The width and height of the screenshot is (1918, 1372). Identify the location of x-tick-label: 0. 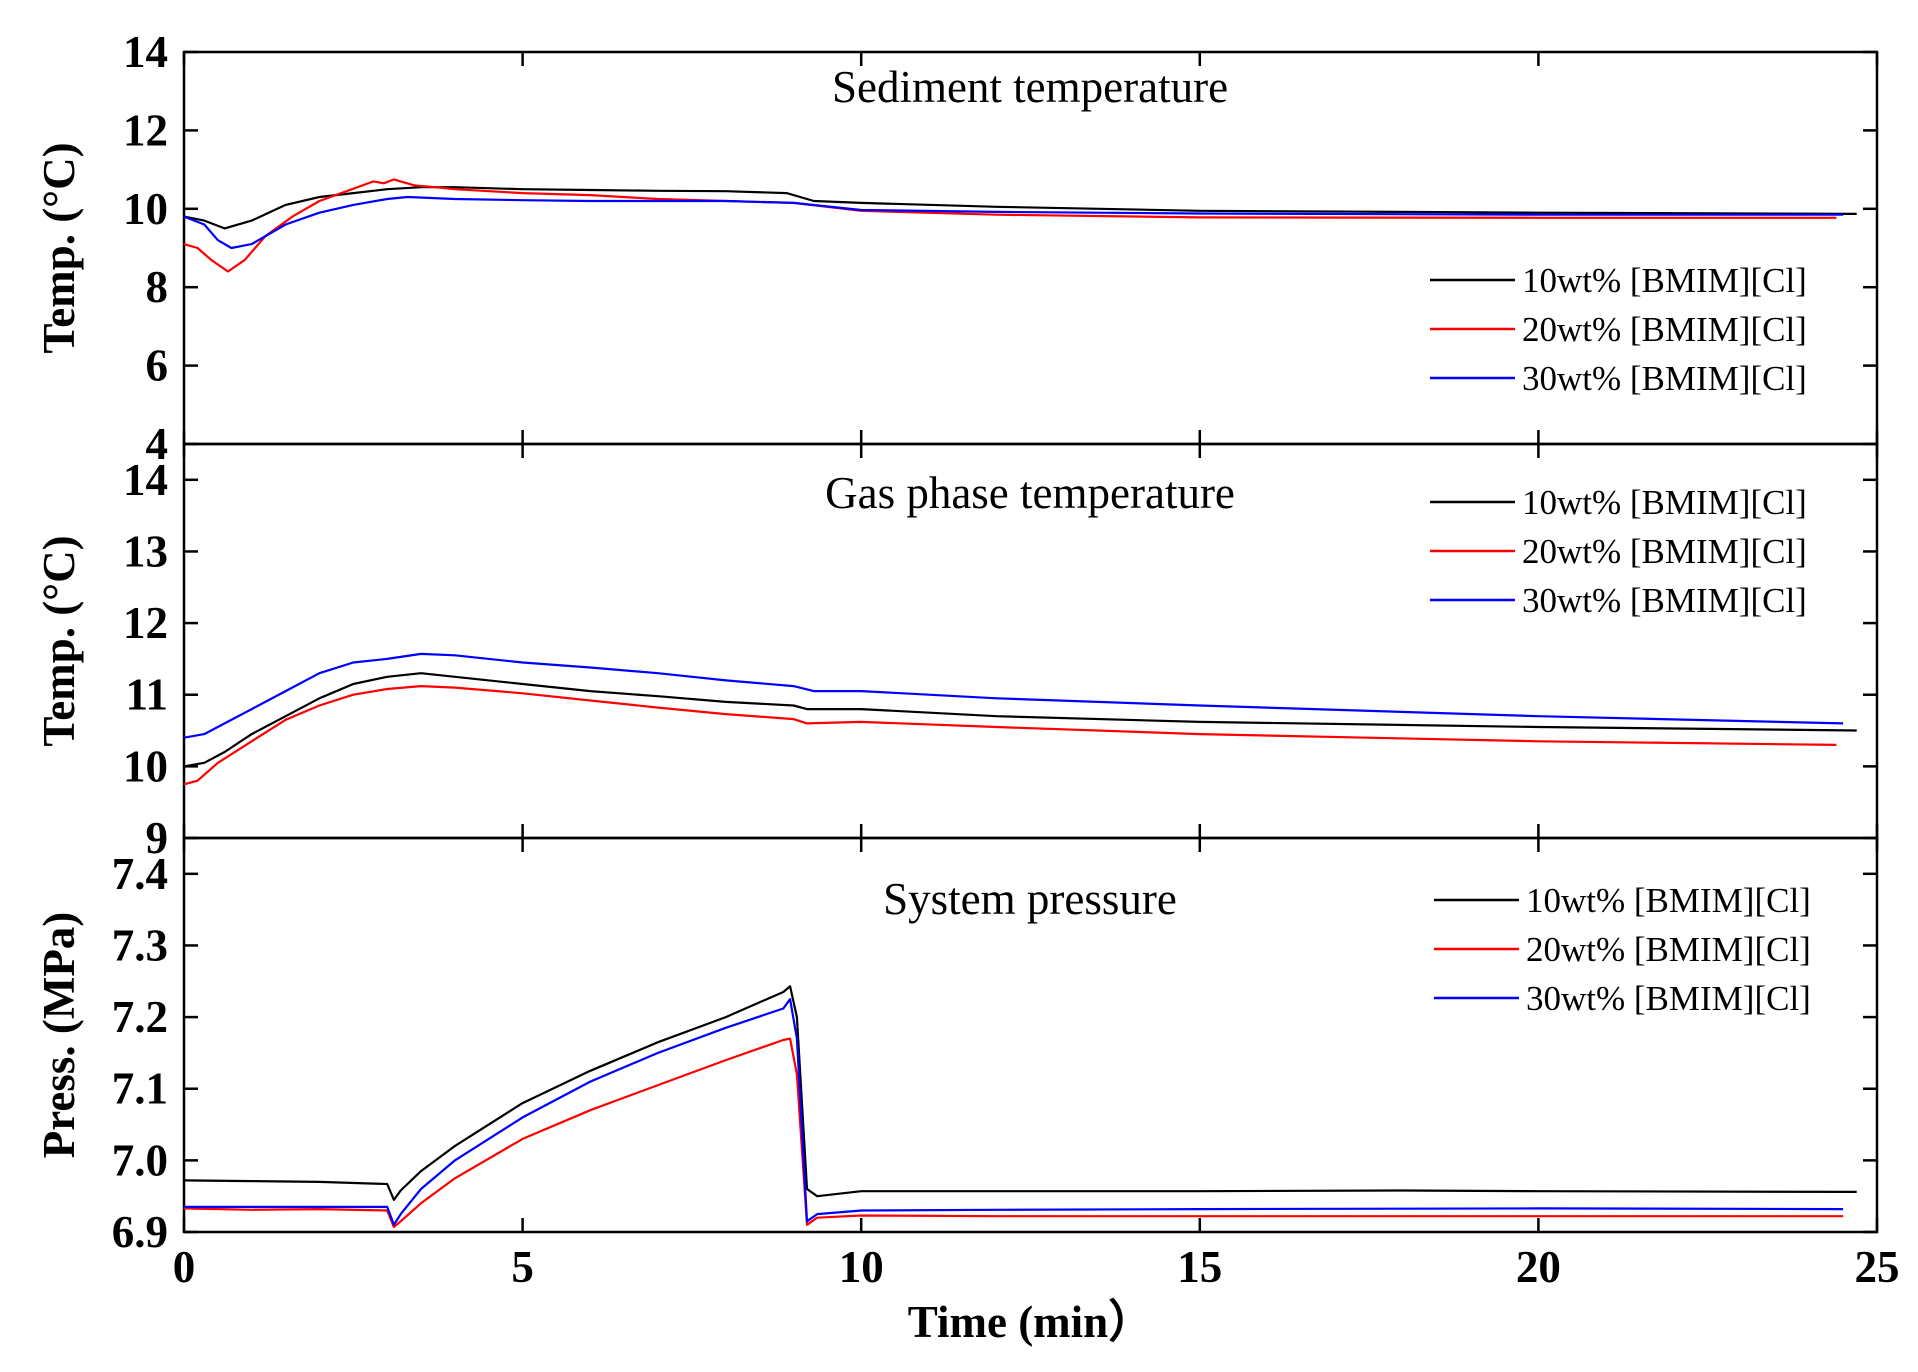
(184, 1267).